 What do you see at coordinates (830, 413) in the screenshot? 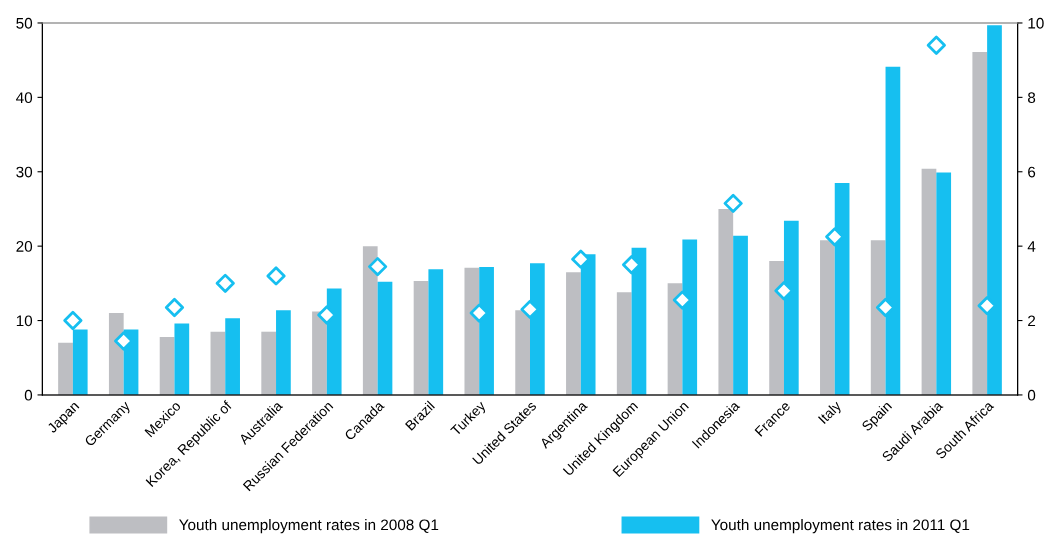
I see `x-tick-label: Italy` at bounding box center [830, 413].